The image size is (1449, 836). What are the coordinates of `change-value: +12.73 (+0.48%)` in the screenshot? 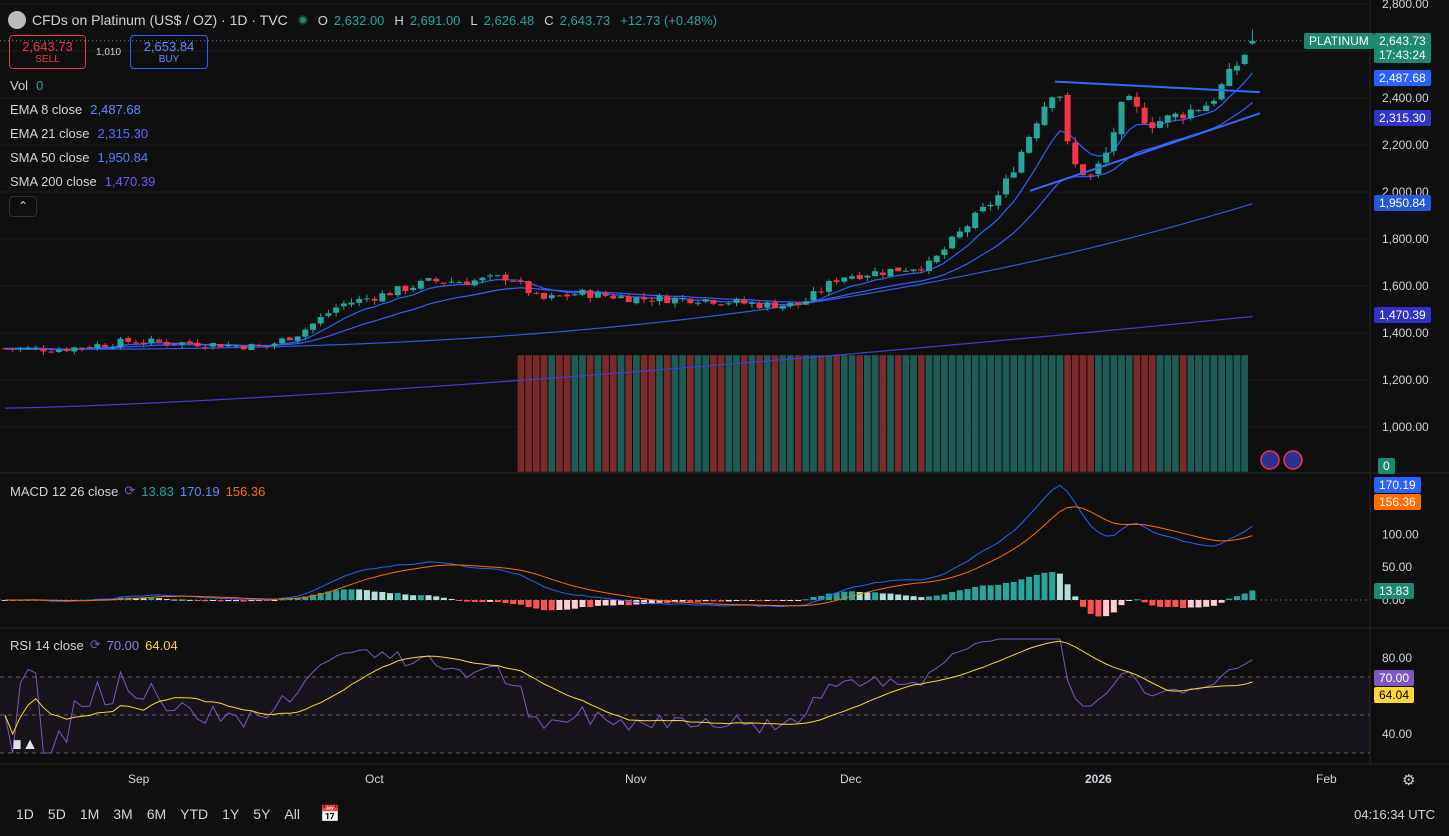 It's located at (669, 20).